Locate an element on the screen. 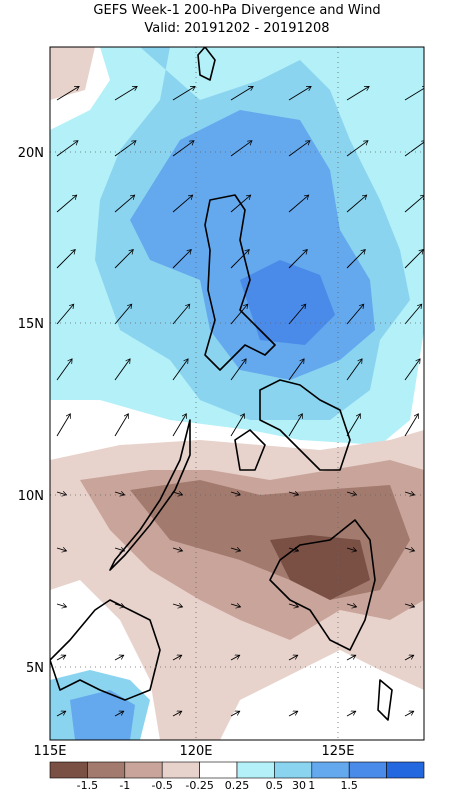 The height and width of the screenshot is (791, 474). colorbar-label: 1 is located at coordinates (311, 785).